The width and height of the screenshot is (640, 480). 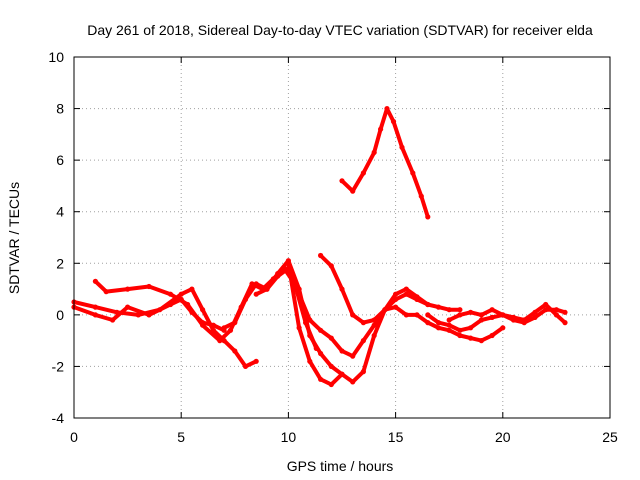 What do you see at coordinates (340, 466) in the screenshot?
I see `x-axis-label: GPS time / hours` at bounding box center [340, 466].